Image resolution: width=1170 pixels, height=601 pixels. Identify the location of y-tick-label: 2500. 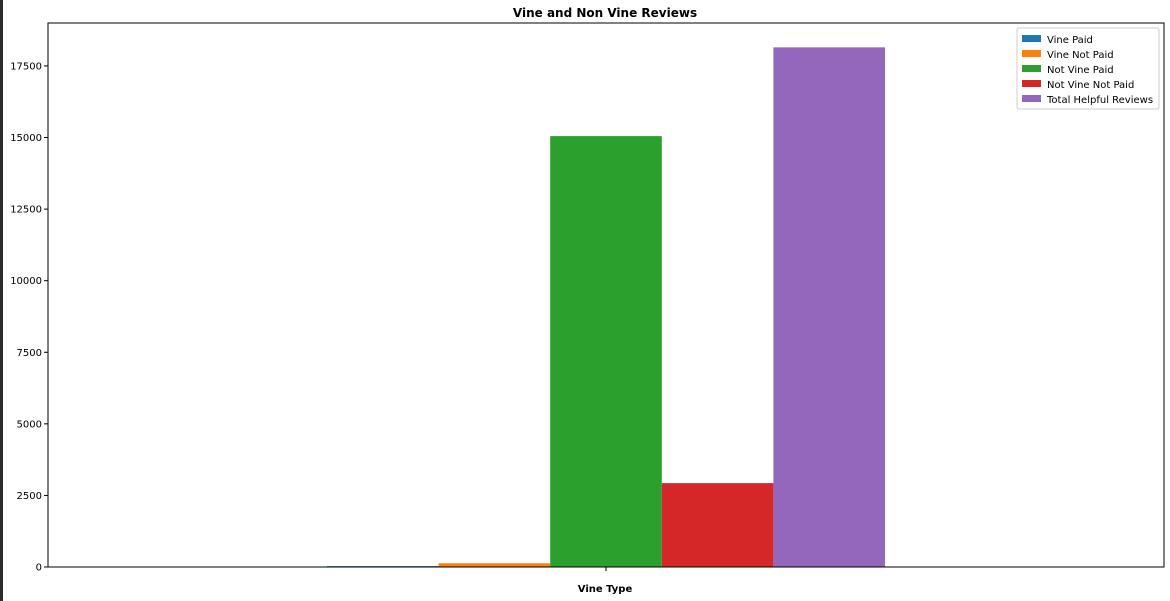
(29, 496).